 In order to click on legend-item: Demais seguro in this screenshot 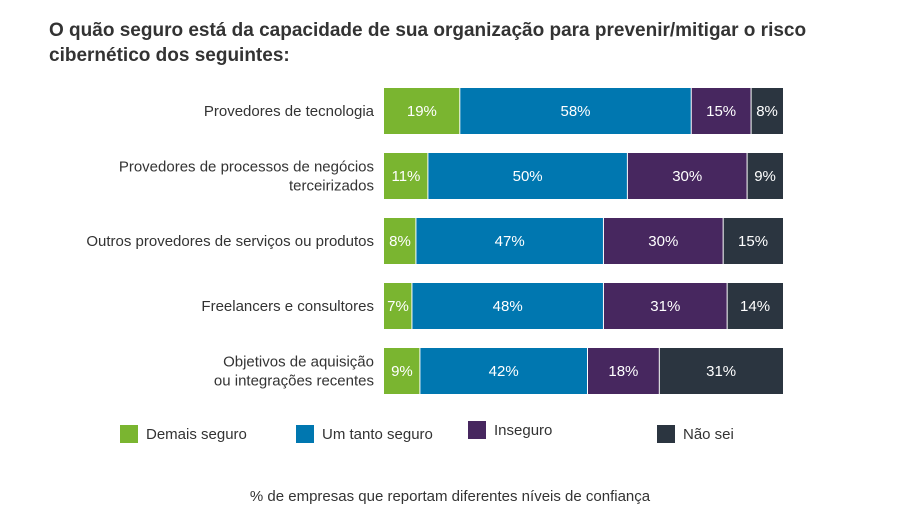, I will do `click(183, 434)`.